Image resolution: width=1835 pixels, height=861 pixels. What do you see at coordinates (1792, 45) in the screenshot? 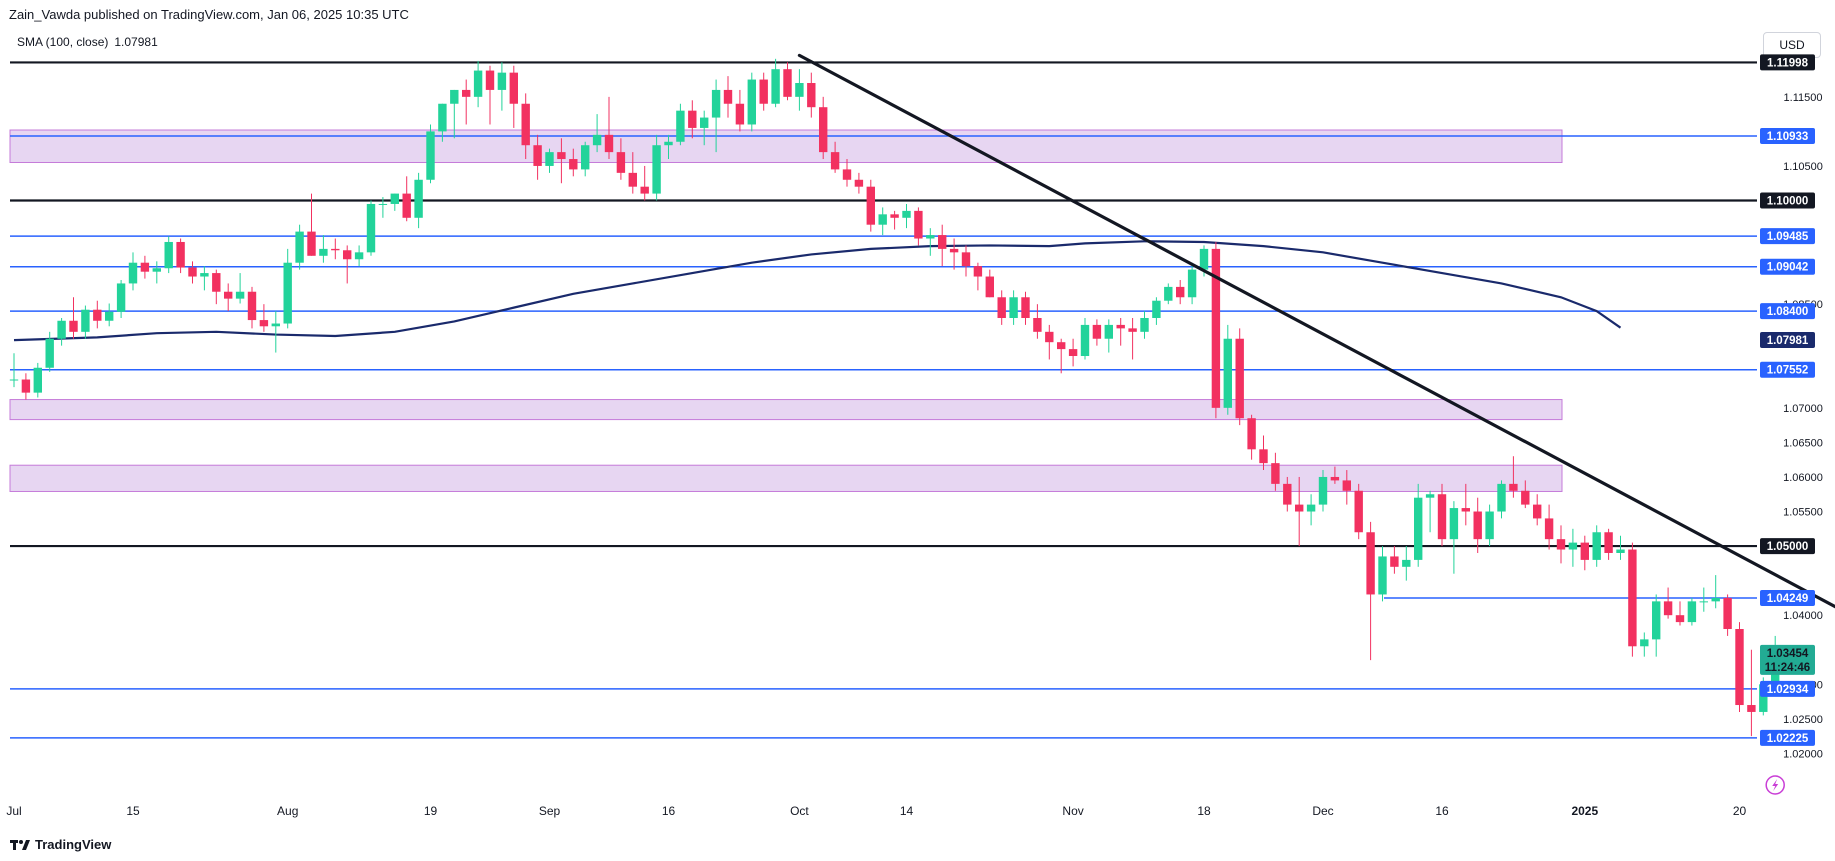
I see `currency-button: USD` at bounding box center [1792, 45].